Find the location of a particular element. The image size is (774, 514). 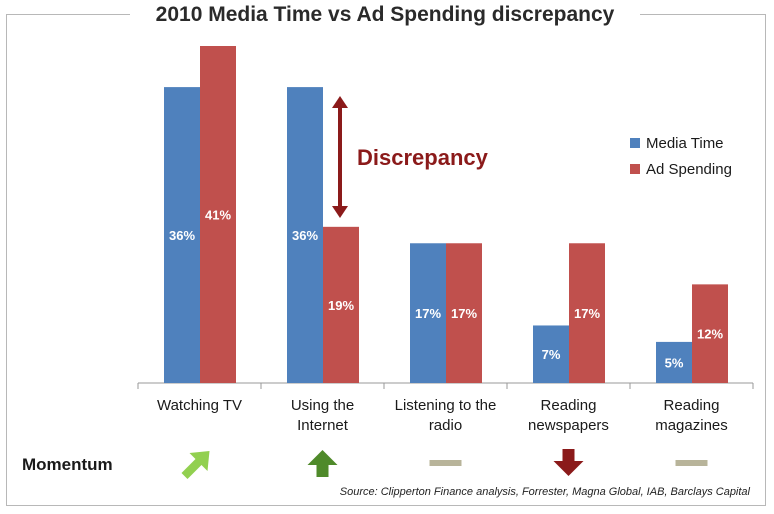

x-axis-category-label: Using the Internet is located at coordinates (322, 415).